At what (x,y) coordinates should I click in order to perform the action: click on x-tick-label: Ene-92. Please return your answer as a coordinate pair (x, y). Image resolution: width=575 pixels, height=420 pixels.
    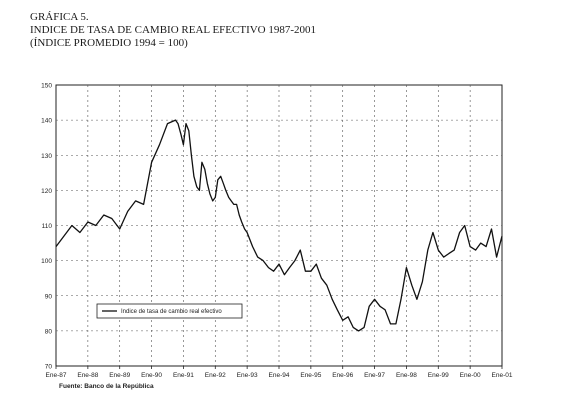
    Looking at the image, I should click on (215, 375).